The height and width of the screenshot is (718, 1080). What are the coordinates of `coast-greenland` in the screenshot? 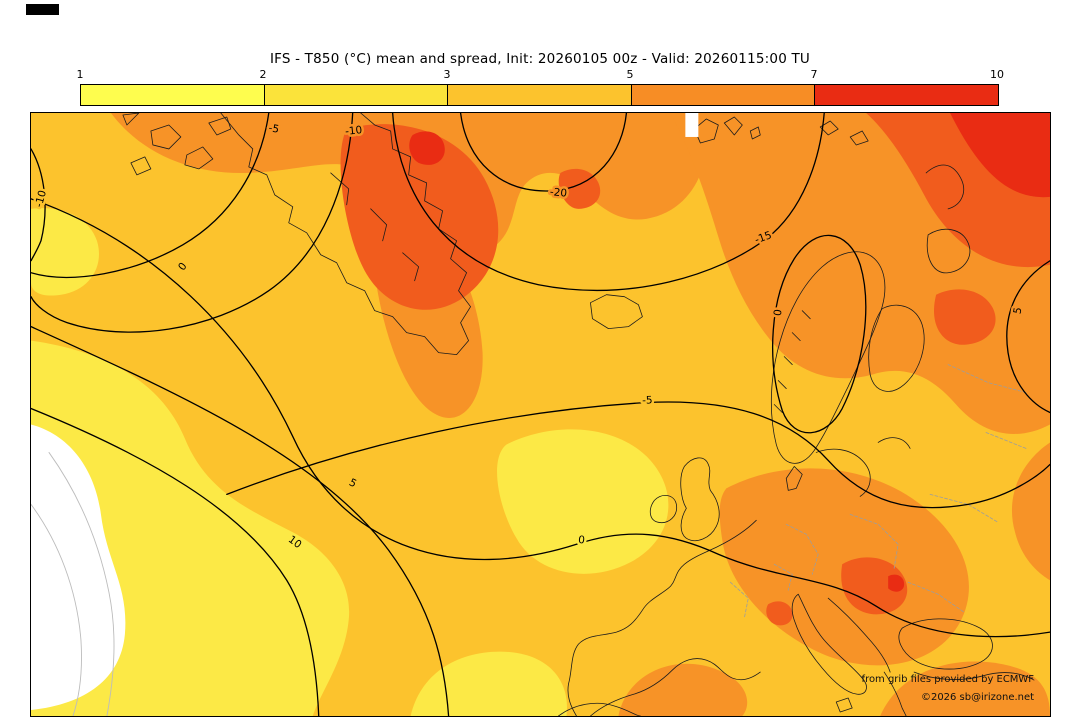 It's located at (345, 234).